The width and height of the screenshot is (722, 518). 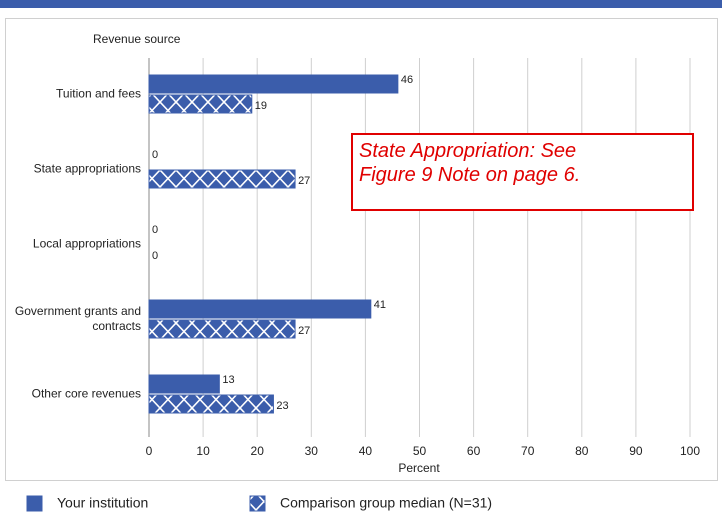 I want to click on y-tick-label: Other core revenues, so click(x=86, y=393).